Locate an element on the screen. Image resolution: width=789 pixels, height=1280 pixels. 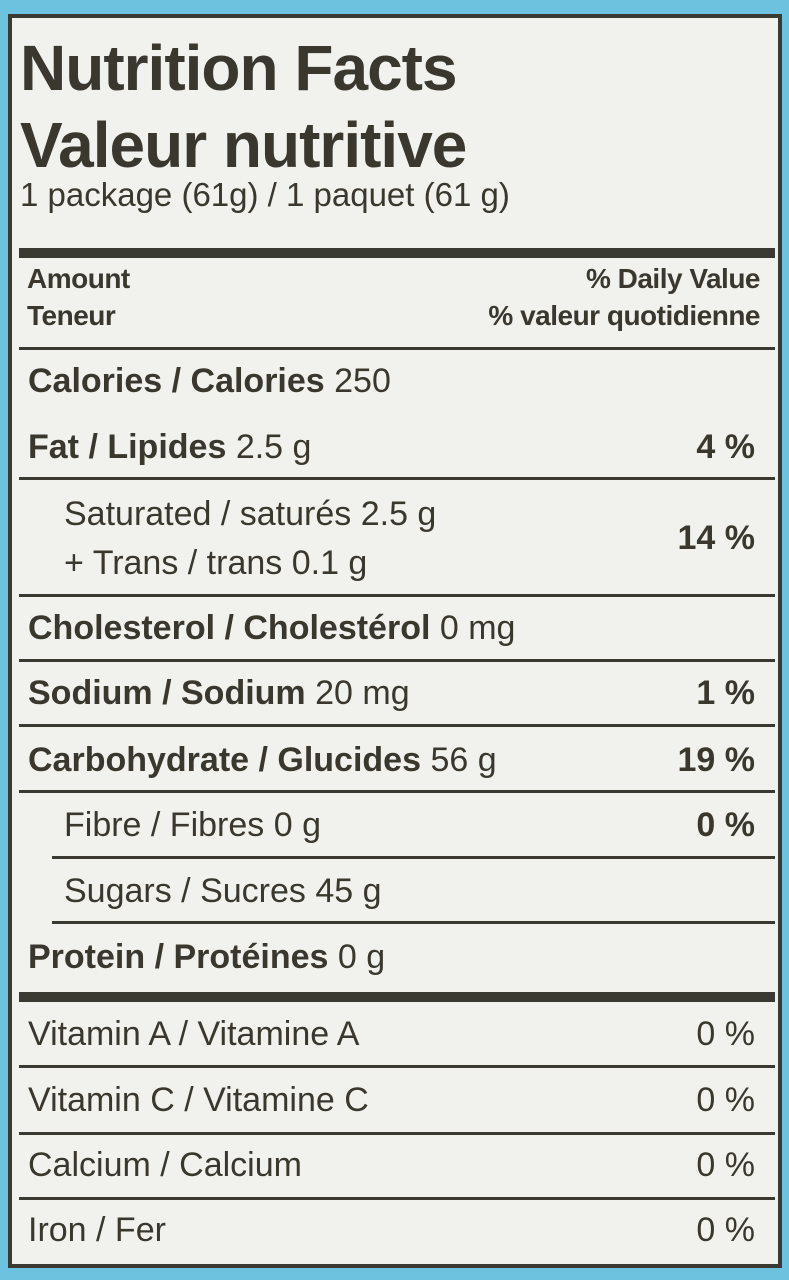
daily-value-fr: % valeur quotidienne is located at coordinates (624, 315).